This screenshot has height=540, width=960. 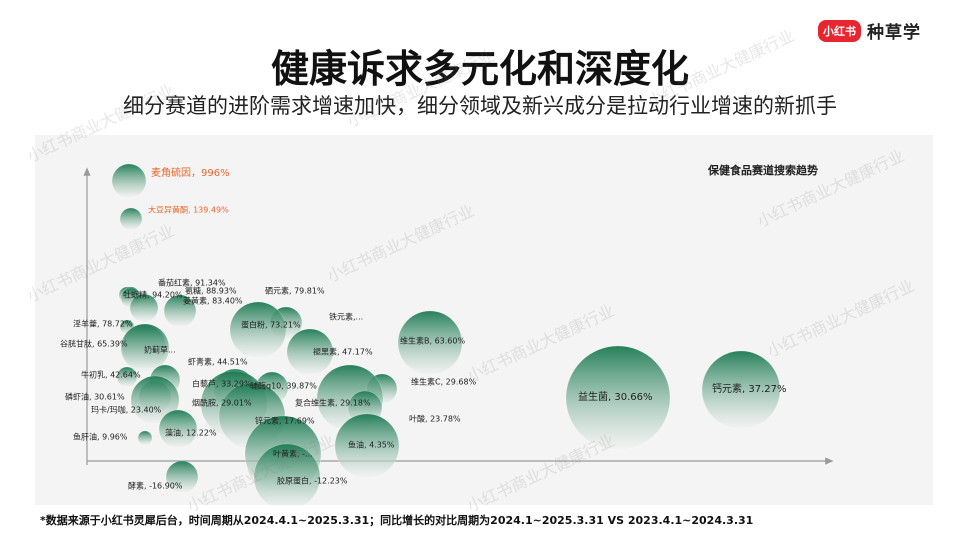 I want to click on bubble-label: 藻油, 12.22%, so click(x=191, y=433).